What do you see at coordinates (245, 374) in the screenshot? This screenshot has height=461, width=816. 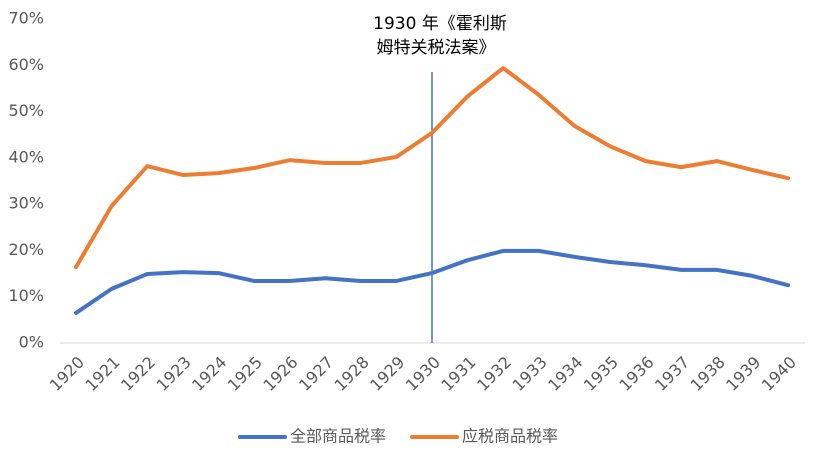 I see `x-tick-label: 1925` at bounding box center [245, 374].